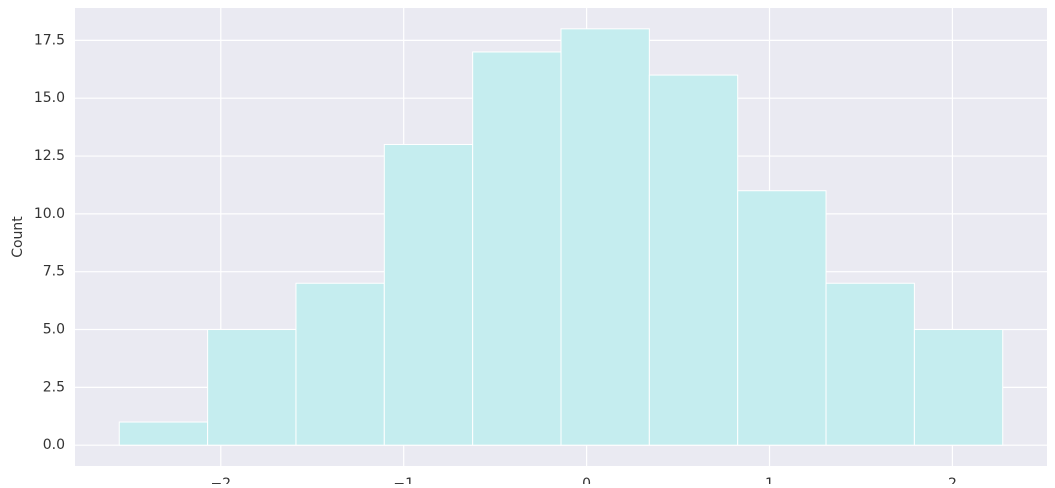  What do you see at coordinates (54, 272) in the screenshot?
I see `y-tick-label: 7.5` at bounding box center [54, 272].